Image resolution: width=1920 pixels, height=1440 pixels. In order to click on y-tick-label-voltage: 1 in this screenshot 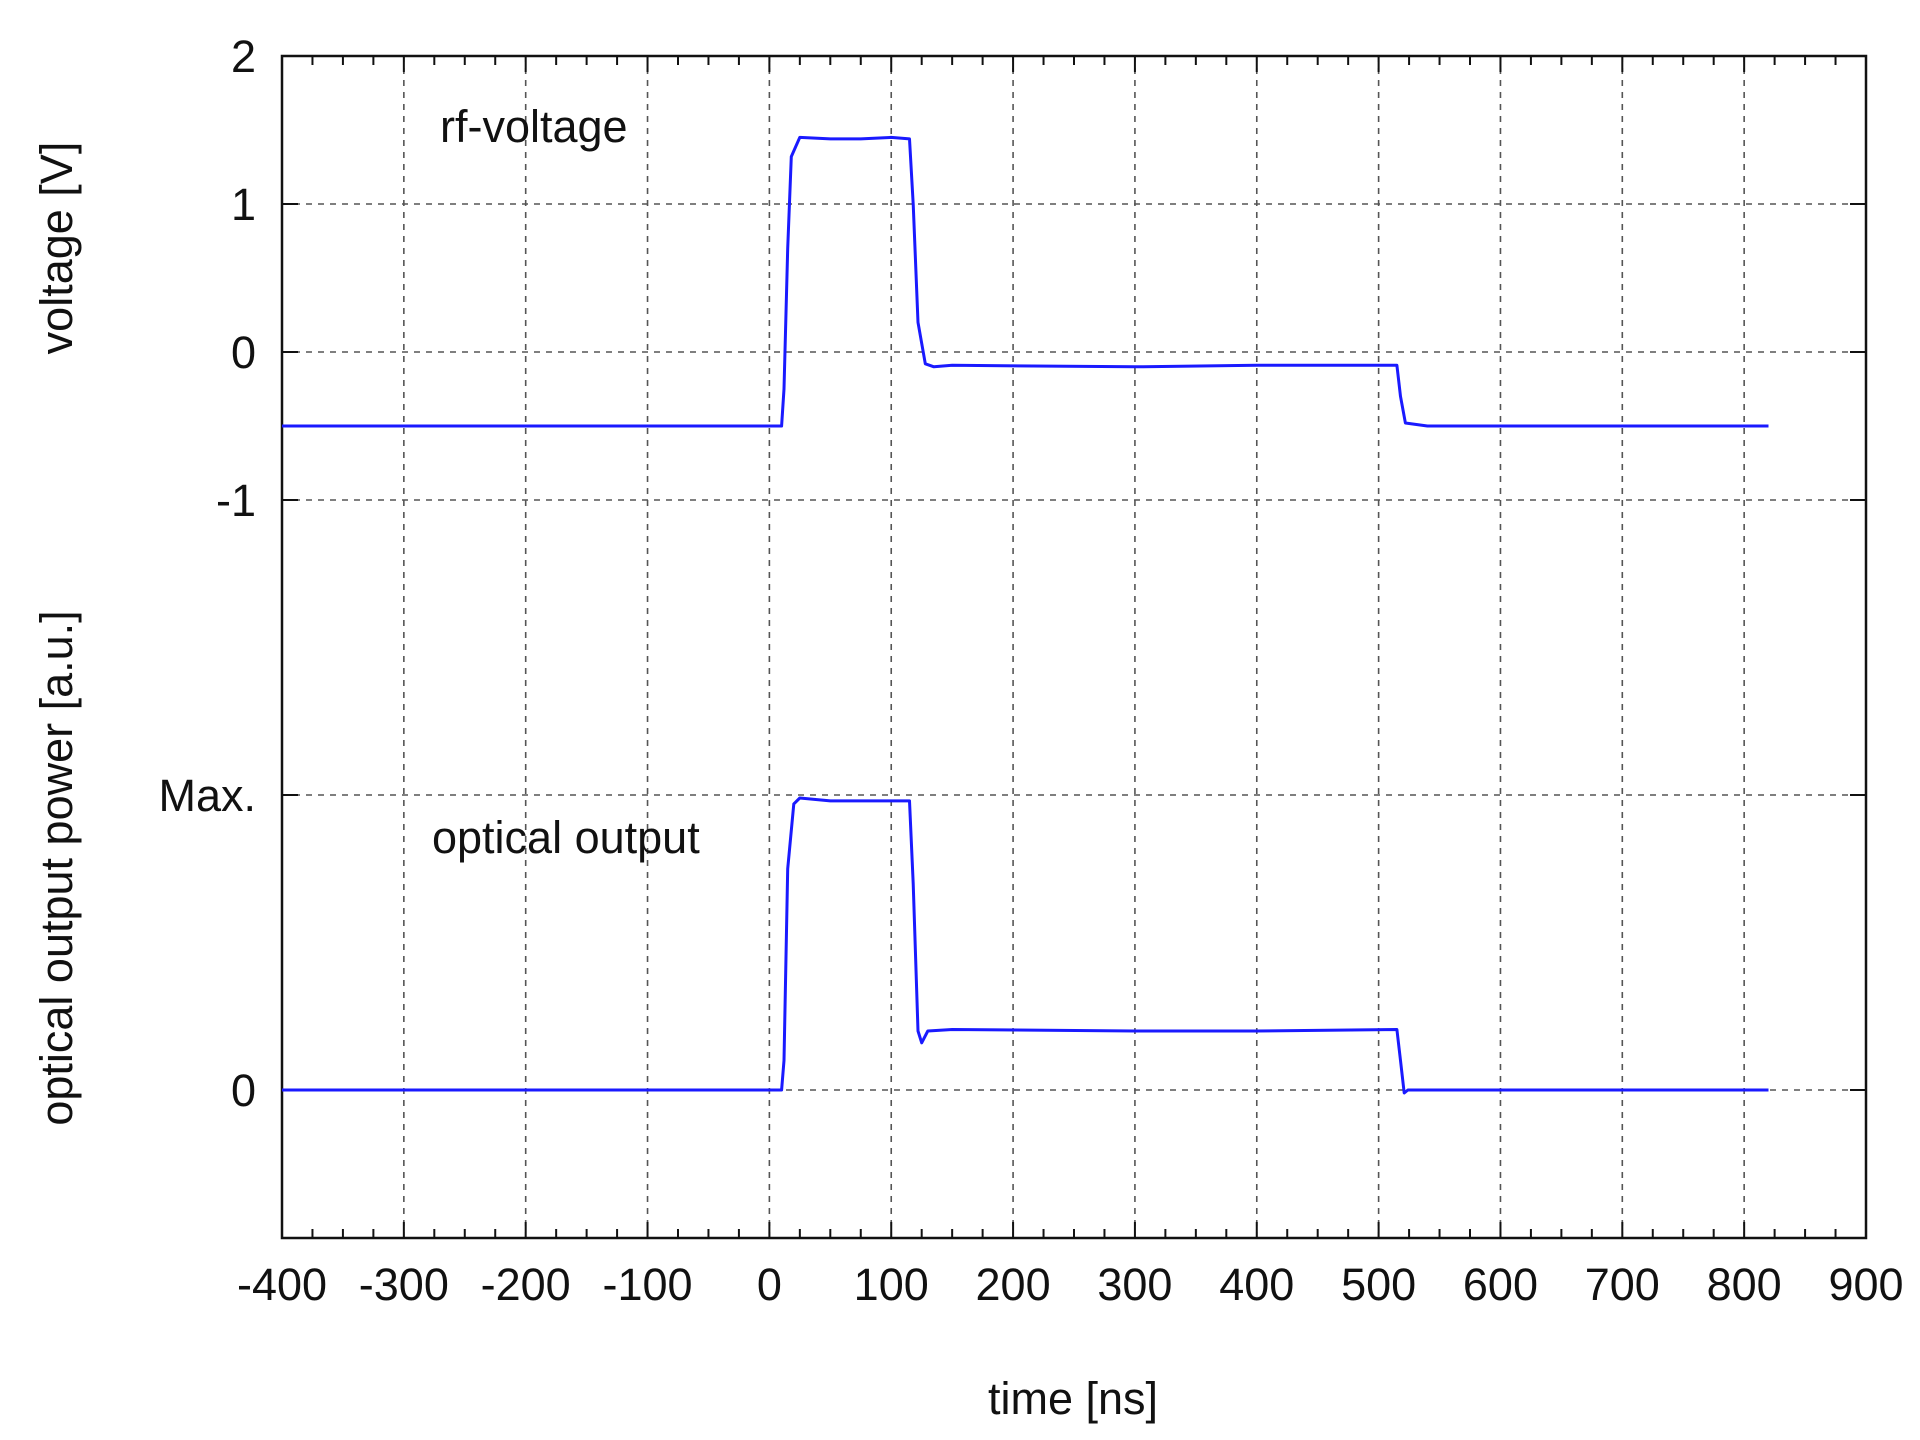, I will do `click(243, 204)`.